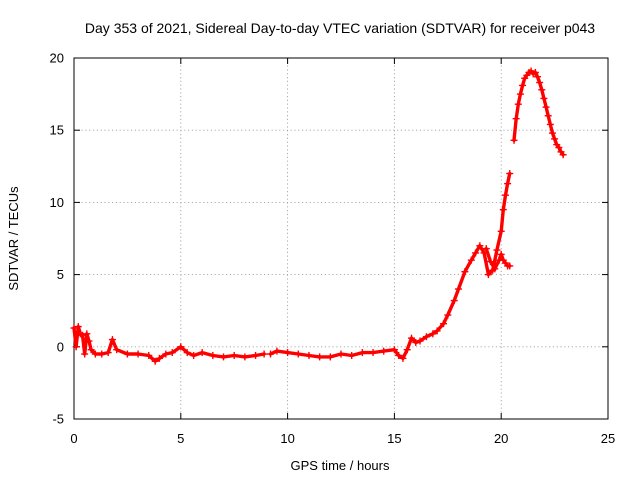  Describe the element at coordinates (608, 438) in the screenshot. I see `x-tick-label: 25` at that location.